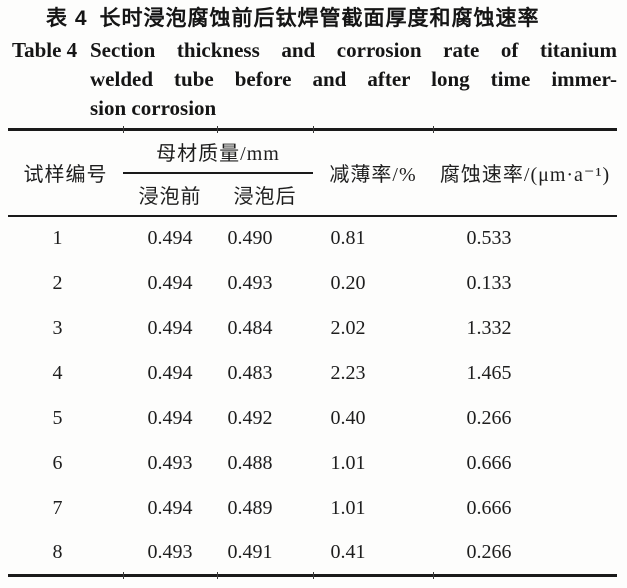 The height and width of the screenshot is (588, 627). Describe the element at coordinates (250, 417) in the screenshot. I see `cell-after: 0.492` at that location.